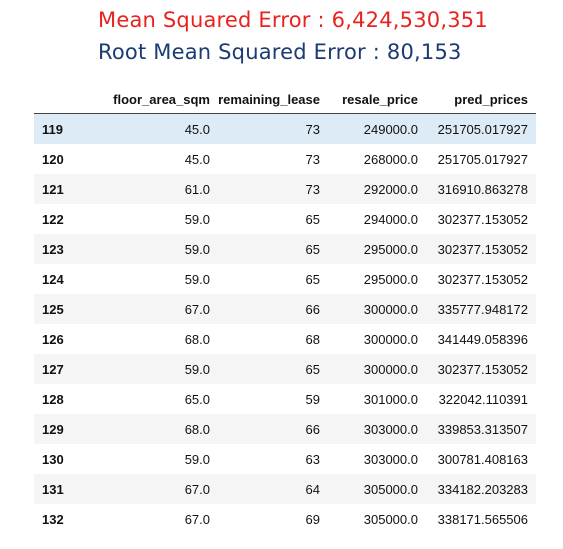  What do you see at coordinates (285, 249) in the screenshot?
I see `table-row: 123 59.0 65 295000.0 302377.153052` at bounding box center [285, 249].